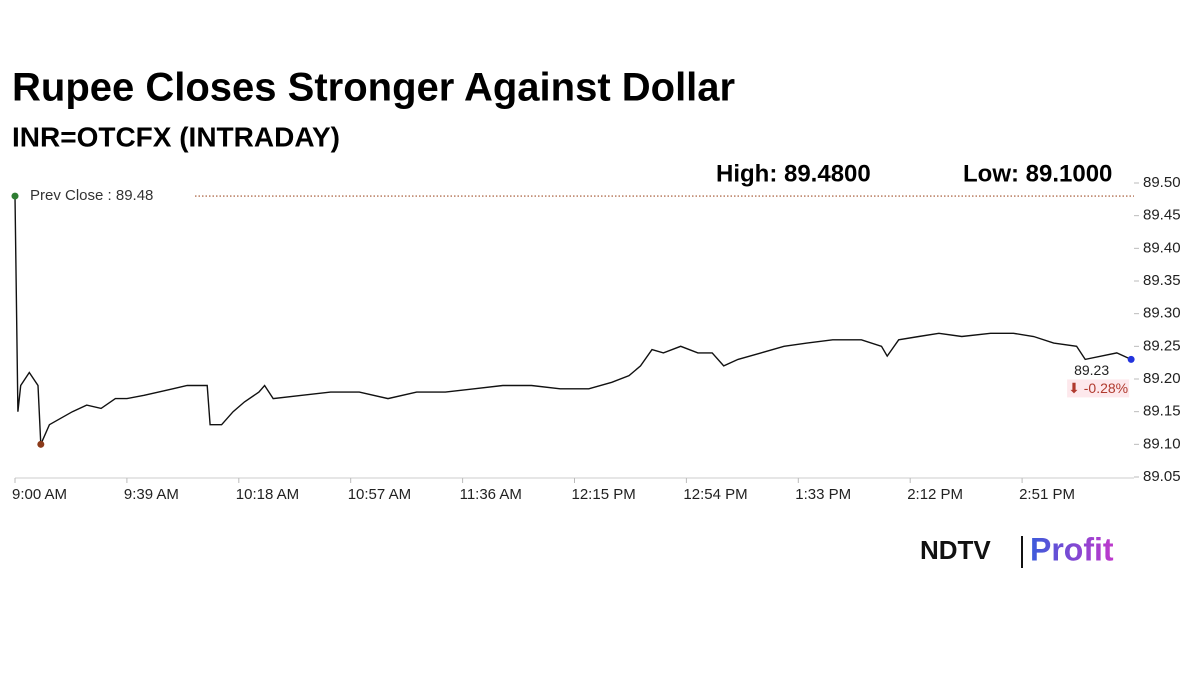 This screenshot has height=675, width=1200. Describe the element at coordinates (1162, 215) in the screenshot. I see `y-tick-label: 89.45` at that location.